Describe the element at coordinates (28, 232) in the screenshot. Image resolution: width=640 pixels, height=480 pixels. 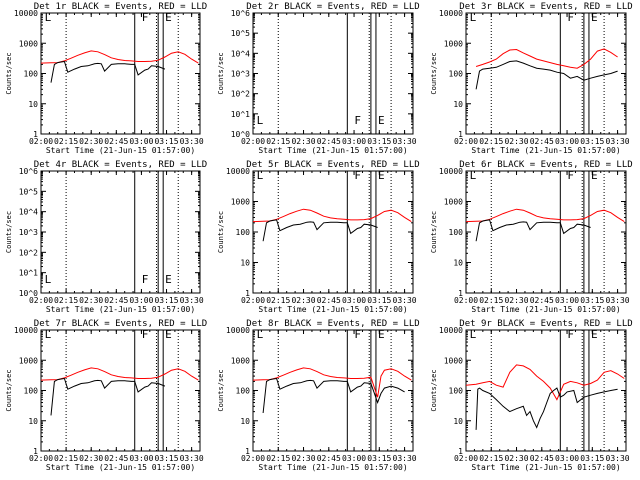
I see `y-tick-label: 10^3` at that location.